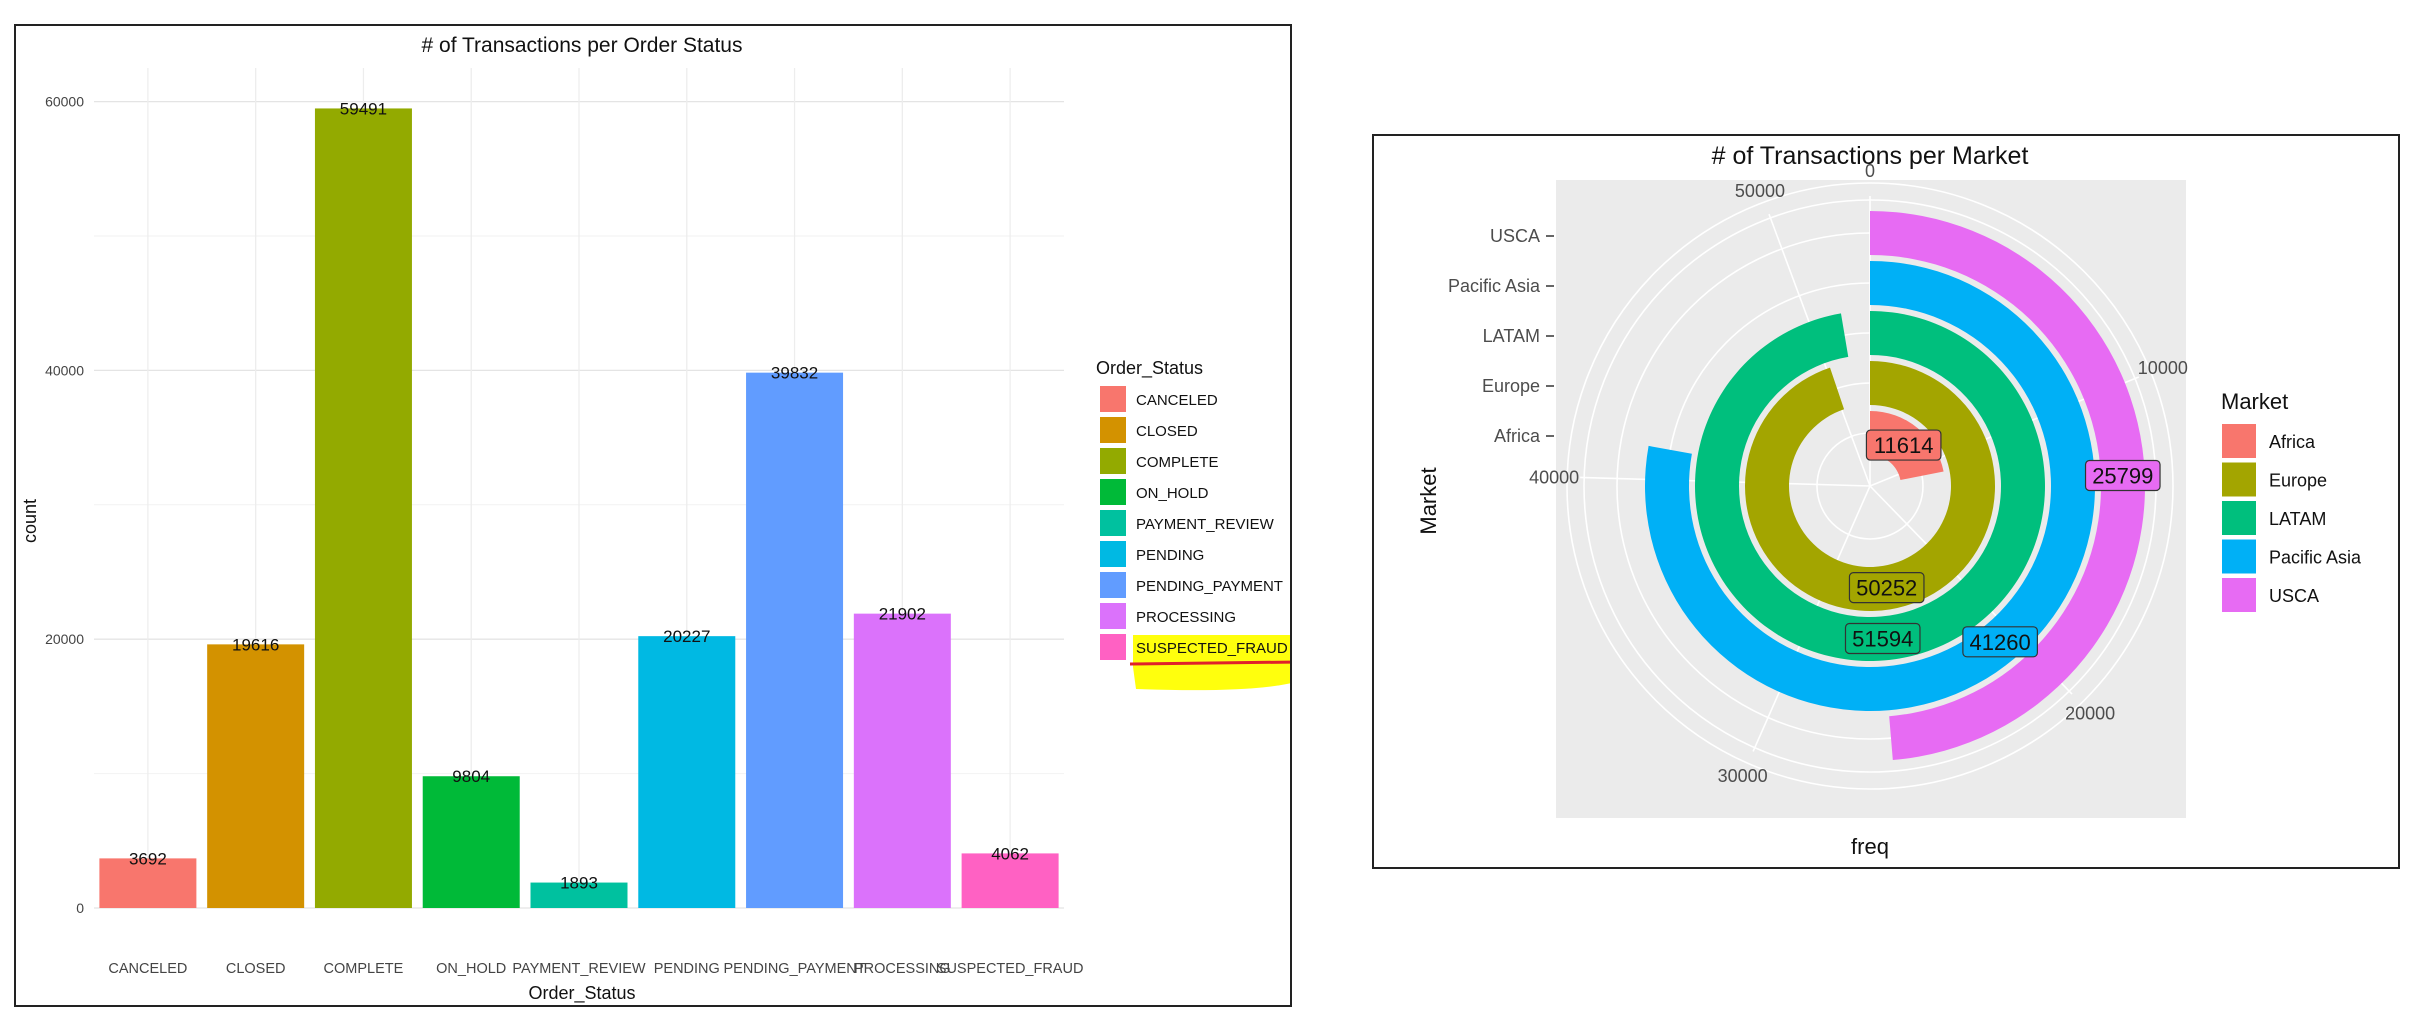 This screenshot has height=1017, width=2417. I want to click on bar-value-label-pending: 20227, so click(686, 636).